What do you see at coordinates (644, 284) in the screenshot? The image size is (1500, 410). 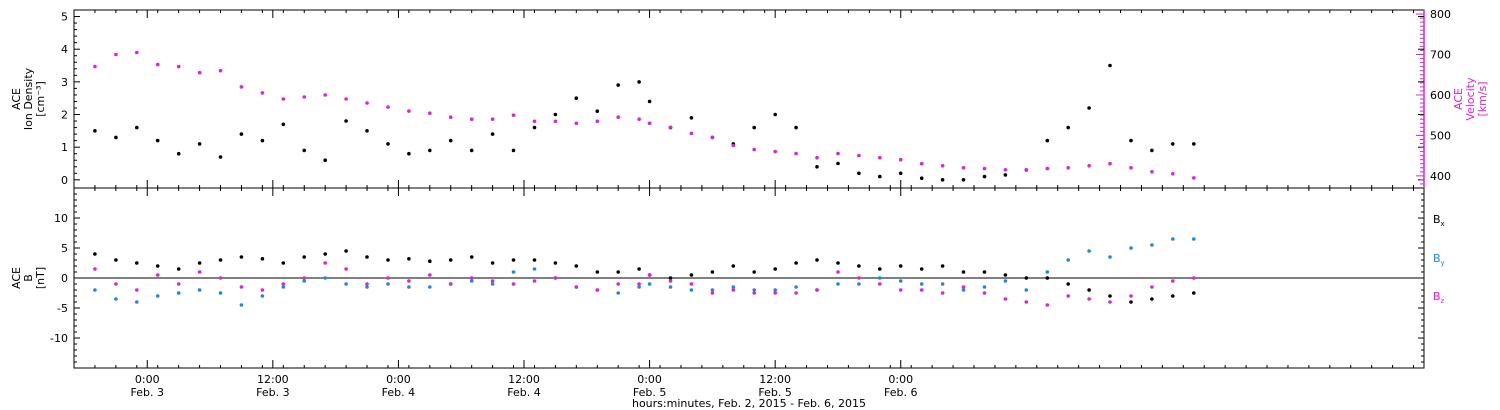 I see `bz-series` at bounding box center [644, 284].